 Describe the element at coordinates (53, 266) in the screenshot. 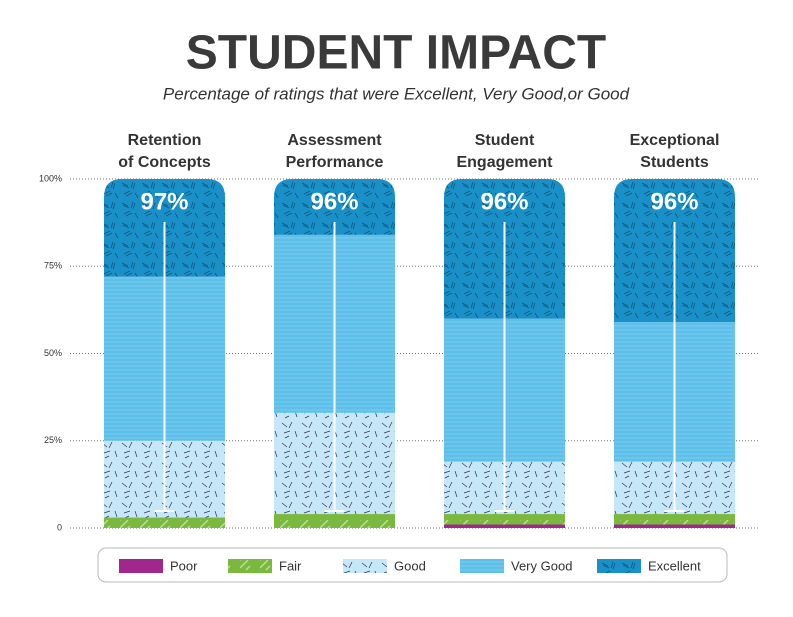

I see `y-tick-label: 75%` at that location.